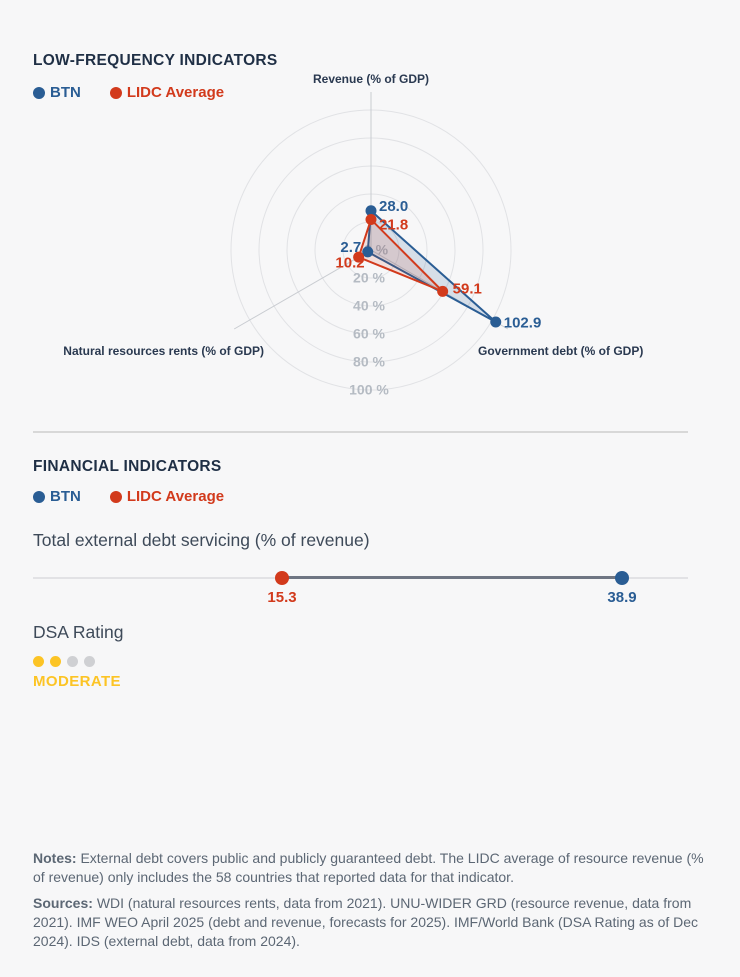 The width and height of the screenshot is (740, 977). I want to click on financial-title: FINANCIAL INDICATORS, so click(127, 466).